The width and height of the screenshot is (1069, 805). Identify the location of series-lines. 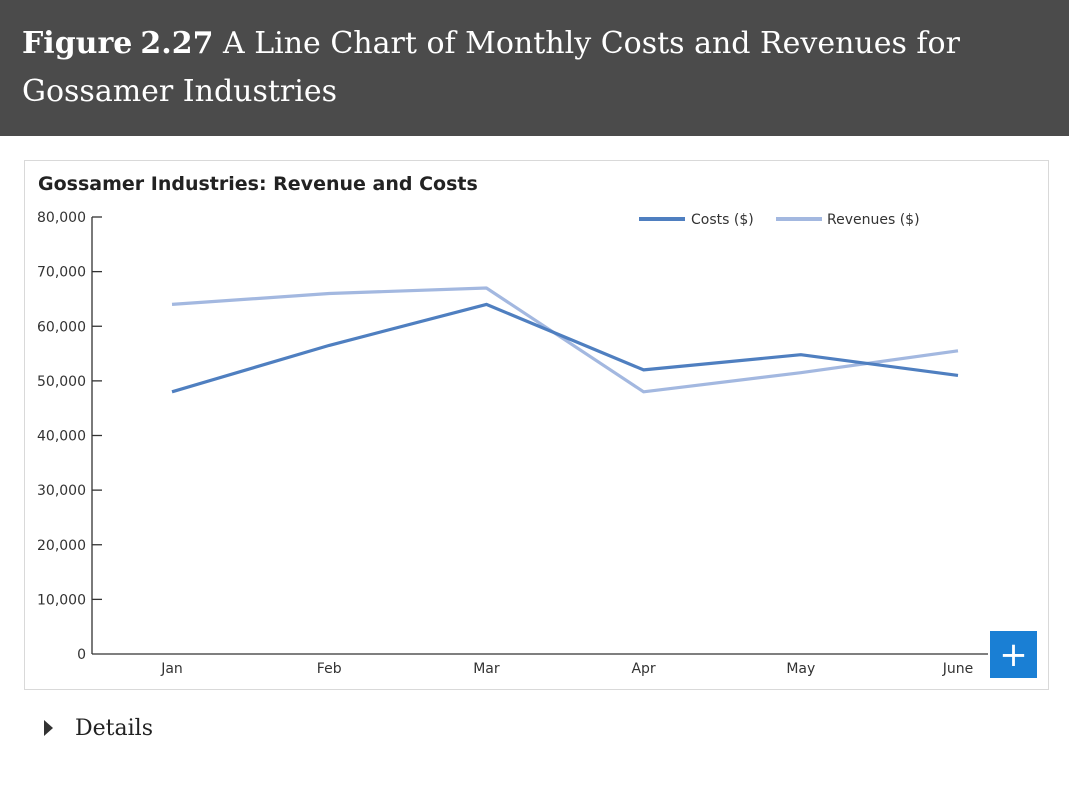
(565, 340).